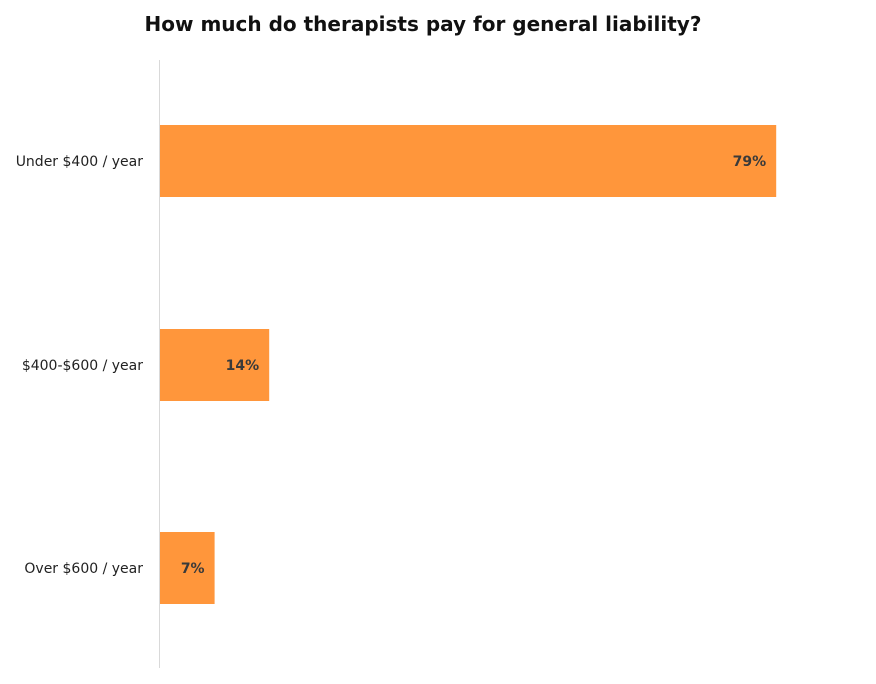  I want to click on category-label: $400-$600 / year, so click(82, 366).